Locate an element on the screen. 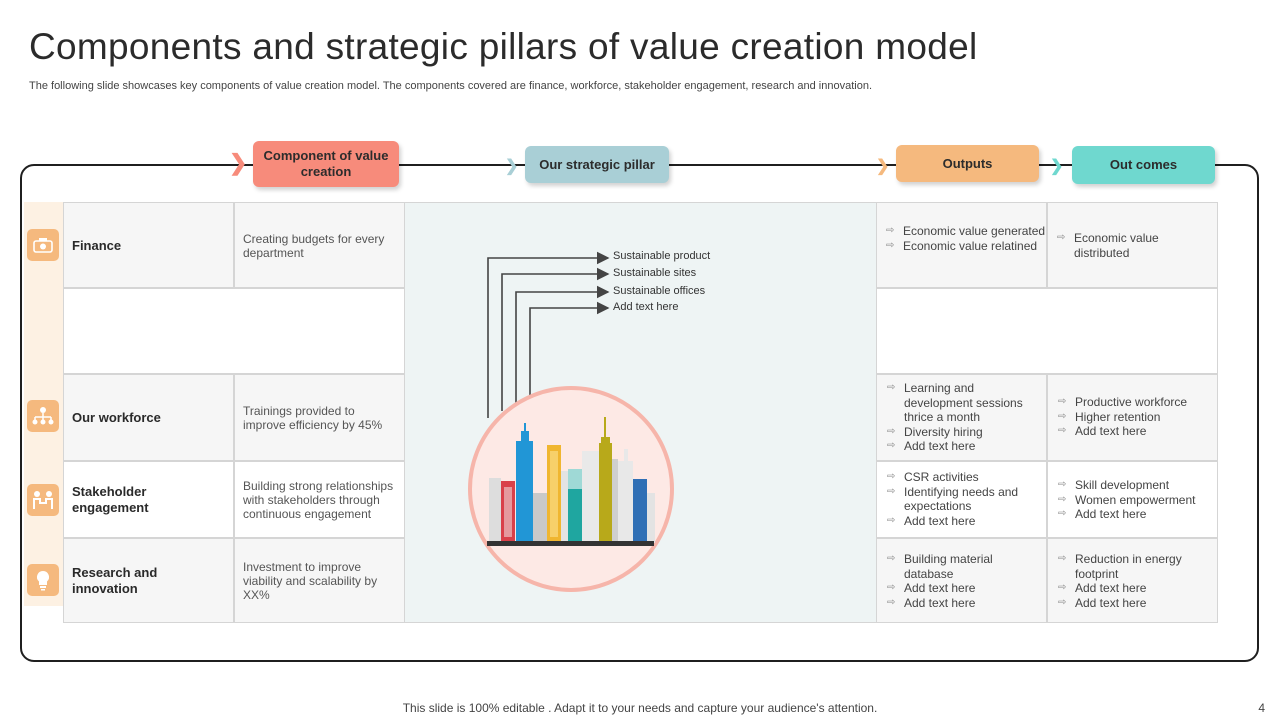 The image size is (1280, 720). output-item: CSR activities is located at coordinates (962, 477).